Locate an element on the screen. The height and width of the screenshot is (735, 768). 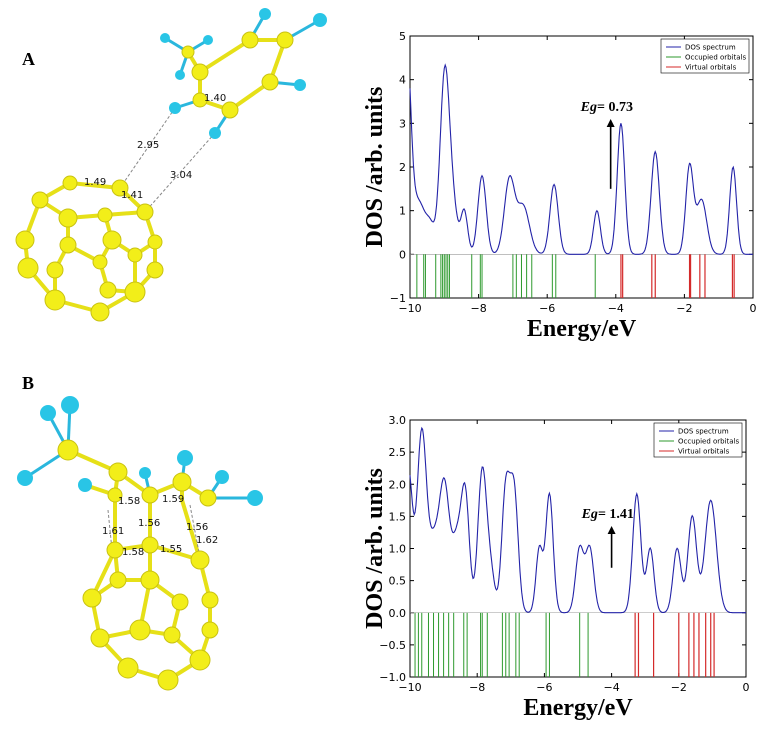
eg-value: = 0.73 is located at coordinates (615, 107).